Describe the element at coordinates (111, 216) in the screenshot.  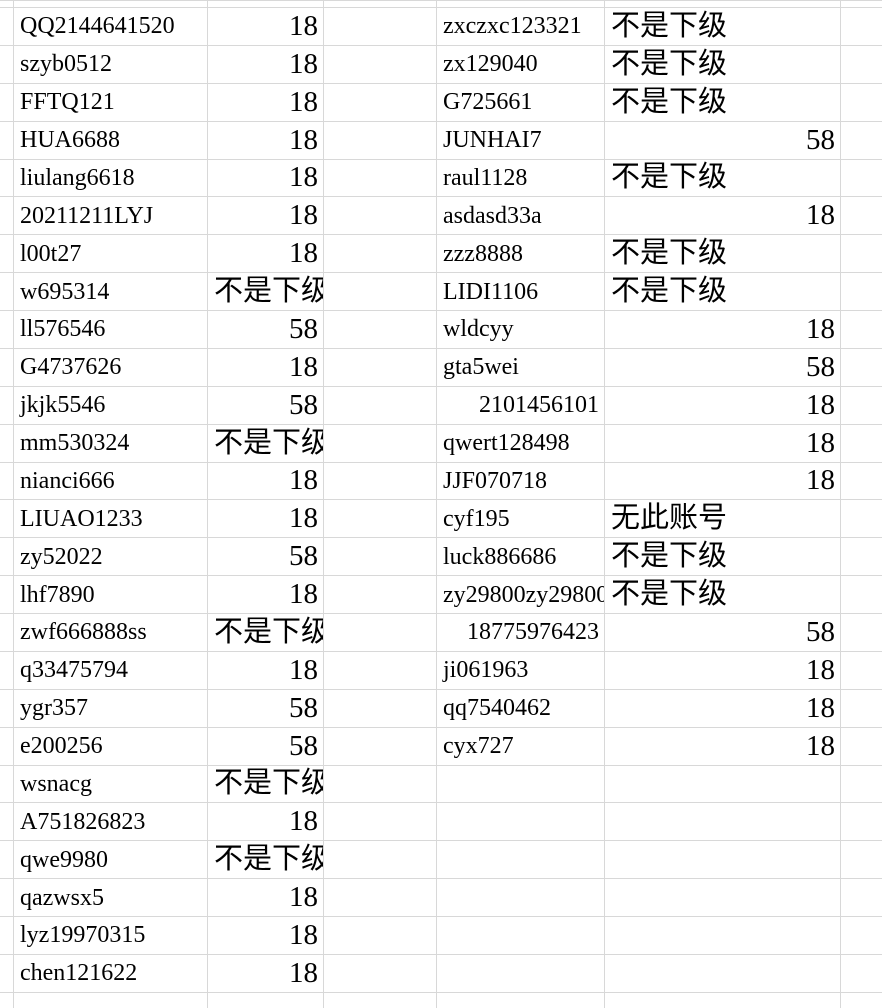
I see `cell-username-left: 20211211LYJ` at that location.